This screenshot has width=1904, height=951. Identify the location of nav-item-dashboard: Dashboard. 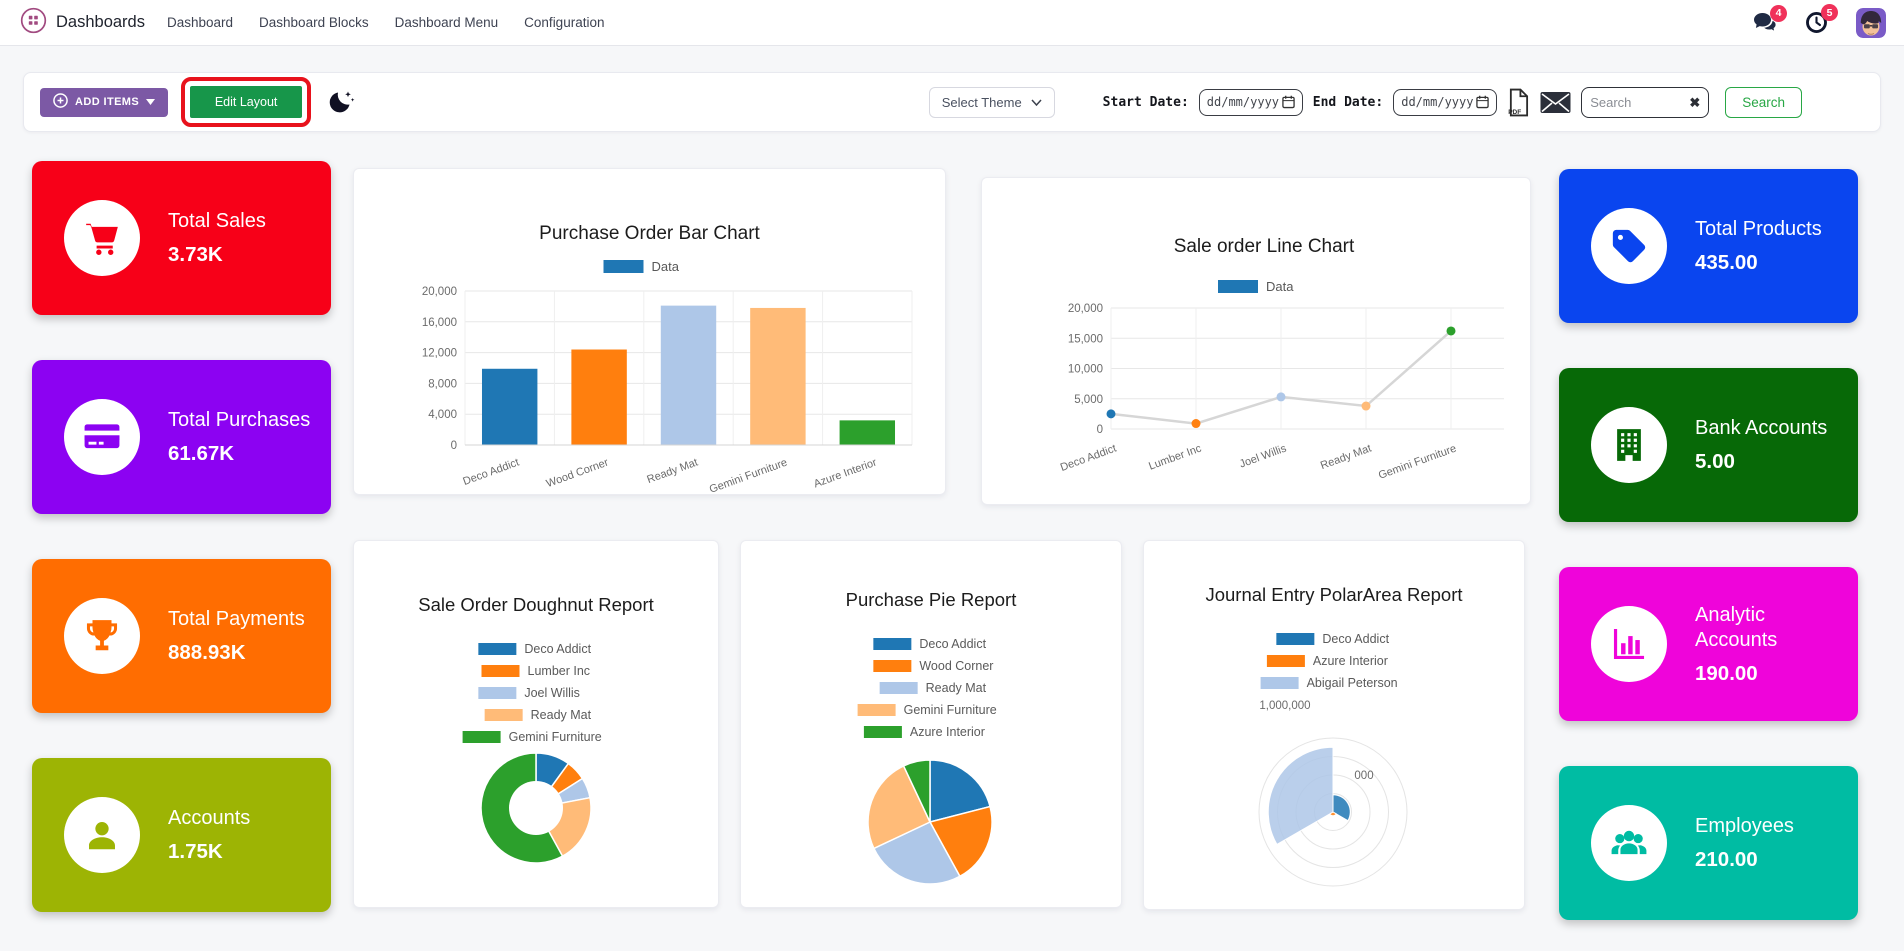
(200, 22).